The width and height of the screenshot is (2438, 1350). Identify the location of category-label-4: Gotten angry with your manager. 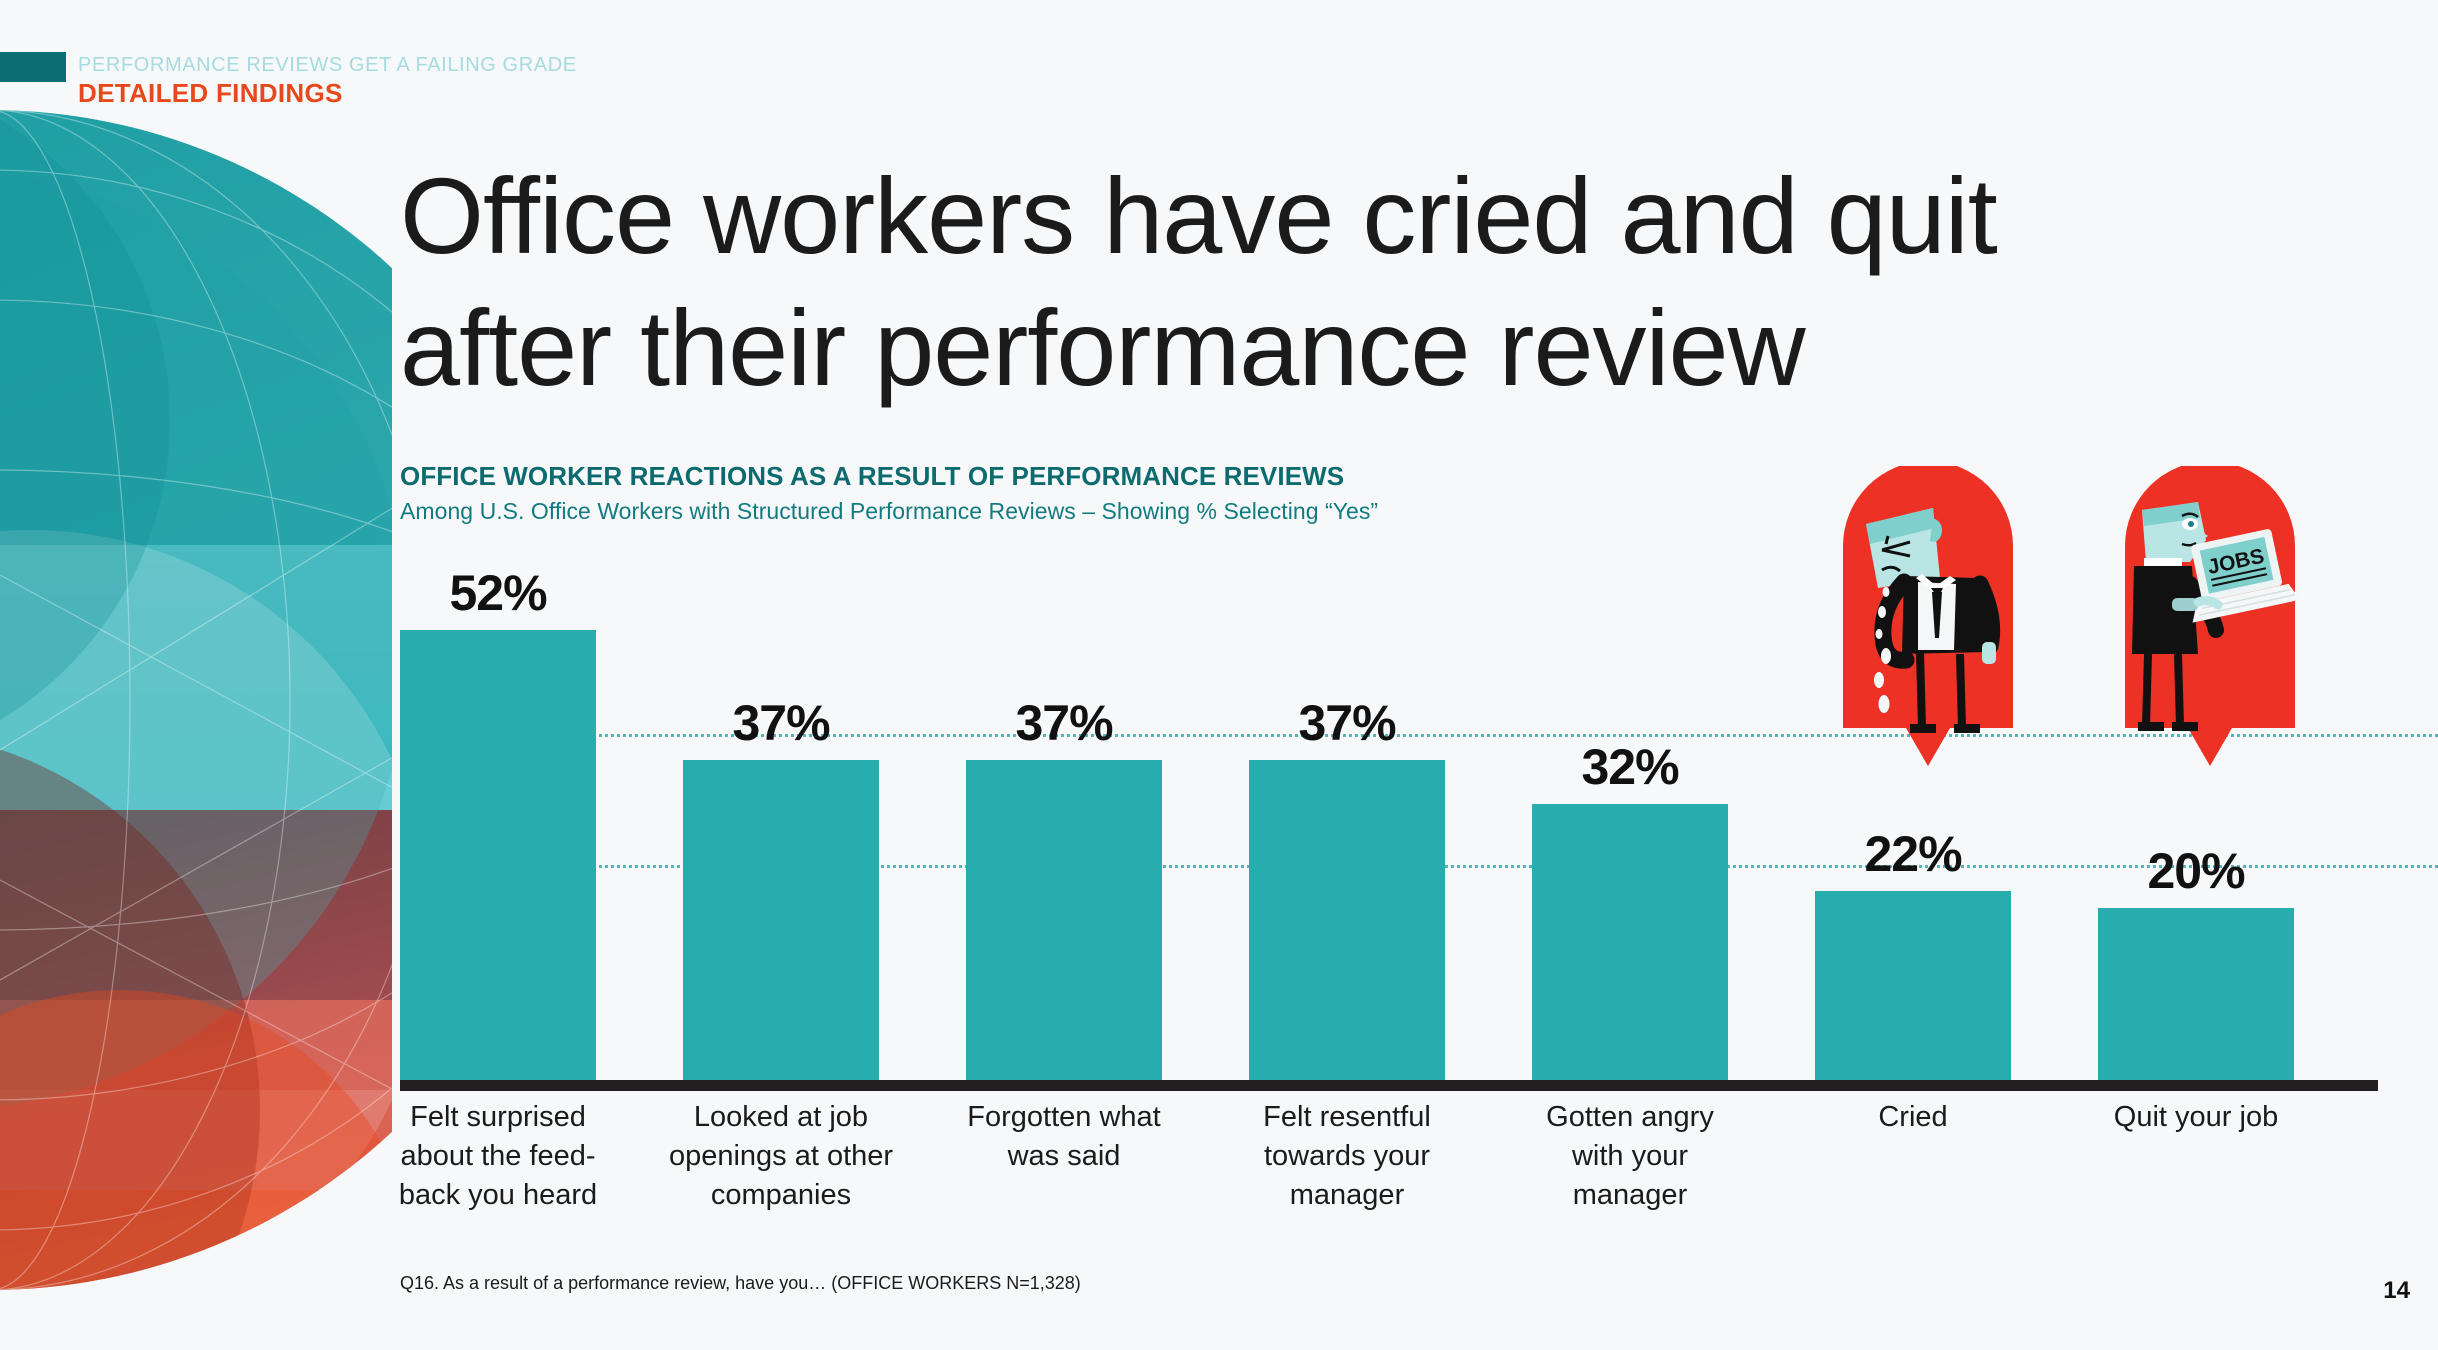
(1630, 1156).